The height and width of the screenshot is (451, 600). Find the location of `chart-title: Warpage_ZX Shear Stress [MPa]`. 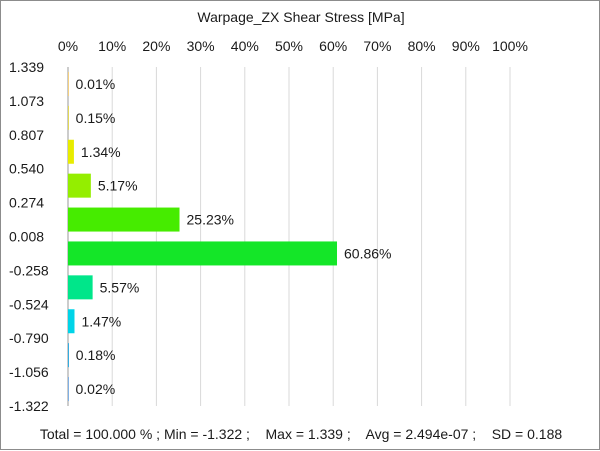

chart-title: Warpage_ZX Shear Stress [MPa] is located at coordinates (301, 17).